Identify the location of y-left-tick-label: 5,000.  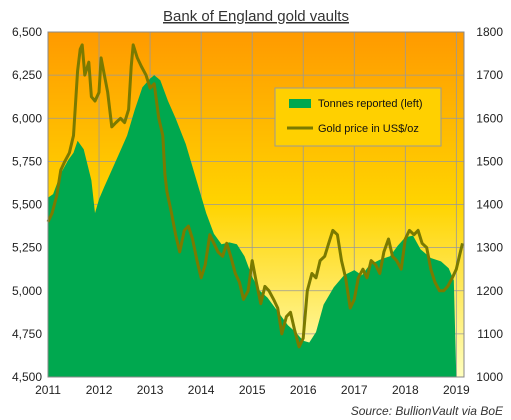
(27, 291).